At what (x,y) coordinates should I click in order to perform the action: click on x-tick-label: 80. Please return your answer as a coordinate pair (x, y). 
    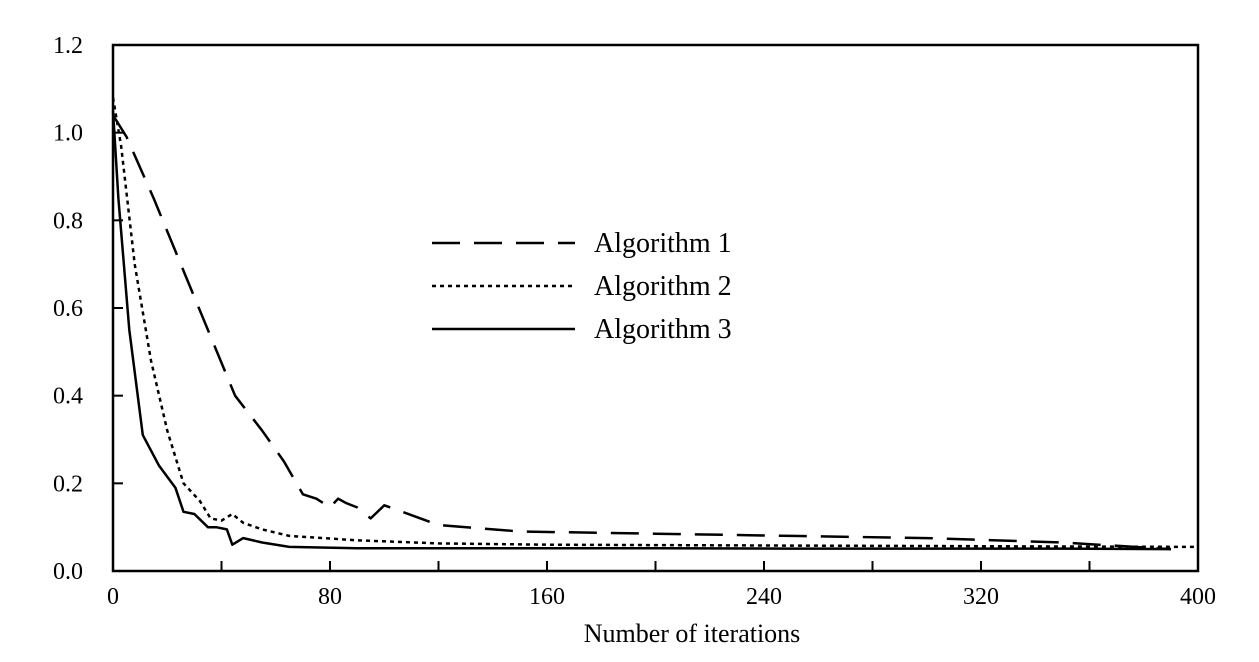
    Looking at the image, I should click on (330, 597).